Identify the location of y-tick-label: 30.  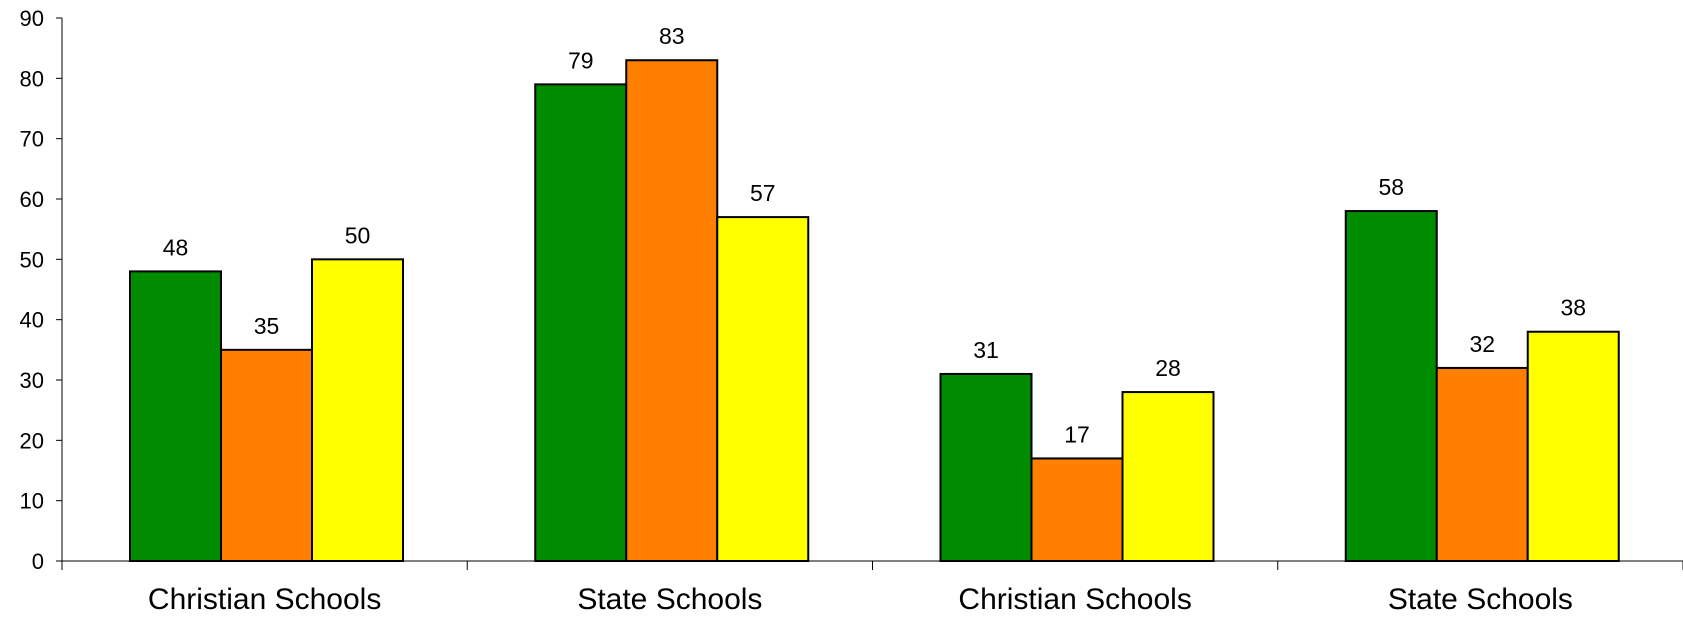
(32, 380).